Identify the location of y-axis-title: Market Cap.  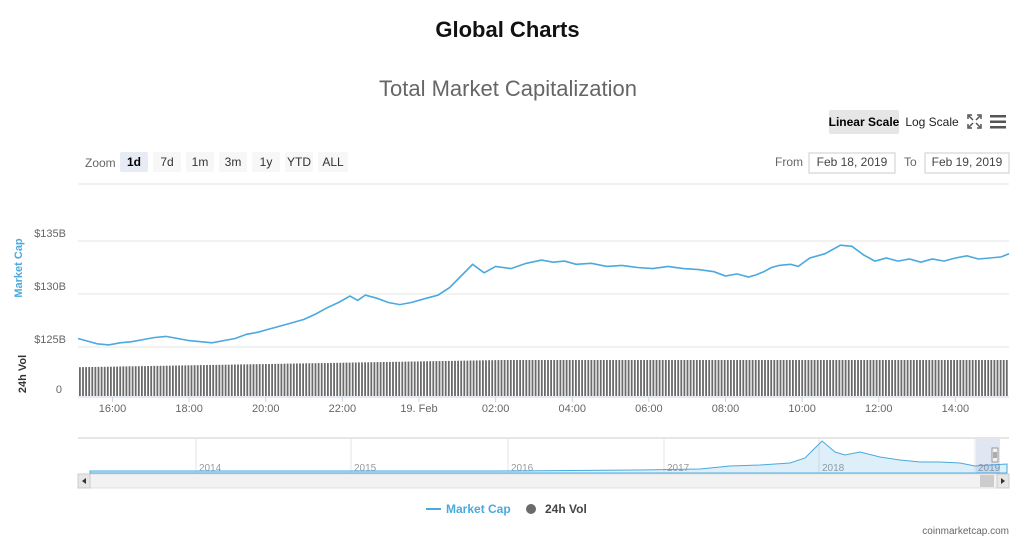
(19, 268).